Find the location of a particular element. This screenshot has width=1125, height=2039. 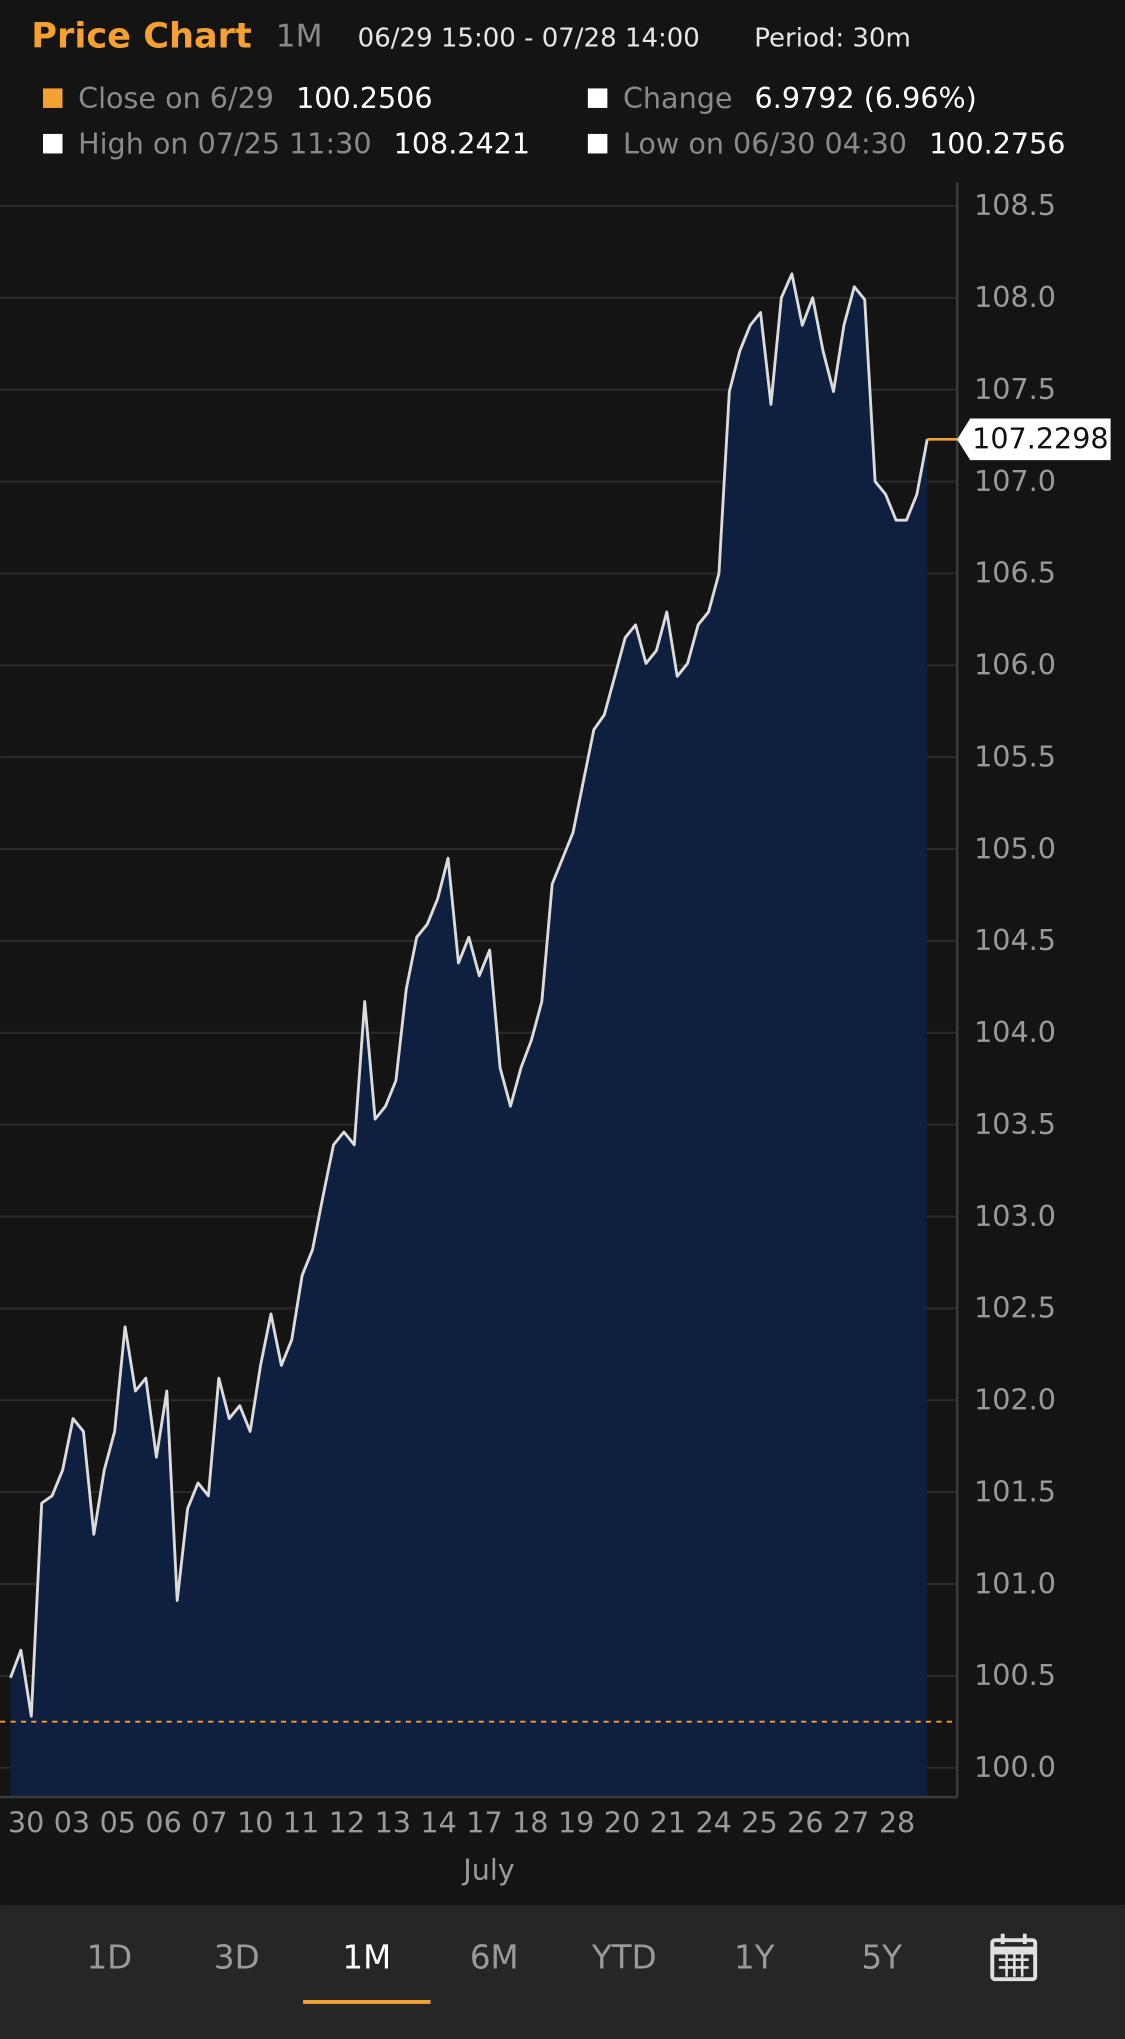

x-tick-label: 03 is located at coordinates (72, 1822).